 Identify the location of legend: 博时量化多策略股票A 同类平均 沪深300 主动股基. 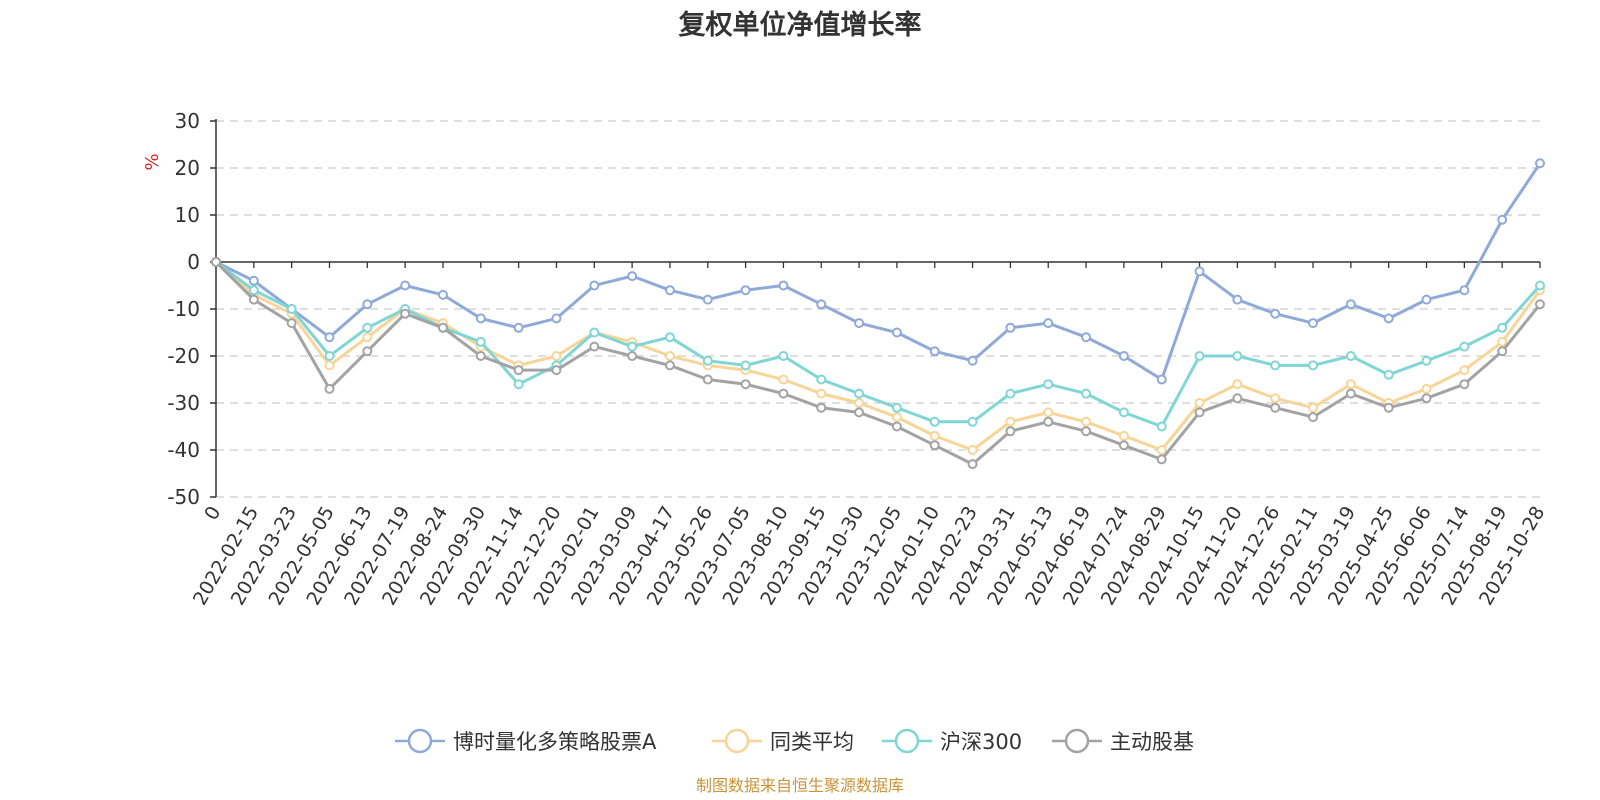
(794, 741).